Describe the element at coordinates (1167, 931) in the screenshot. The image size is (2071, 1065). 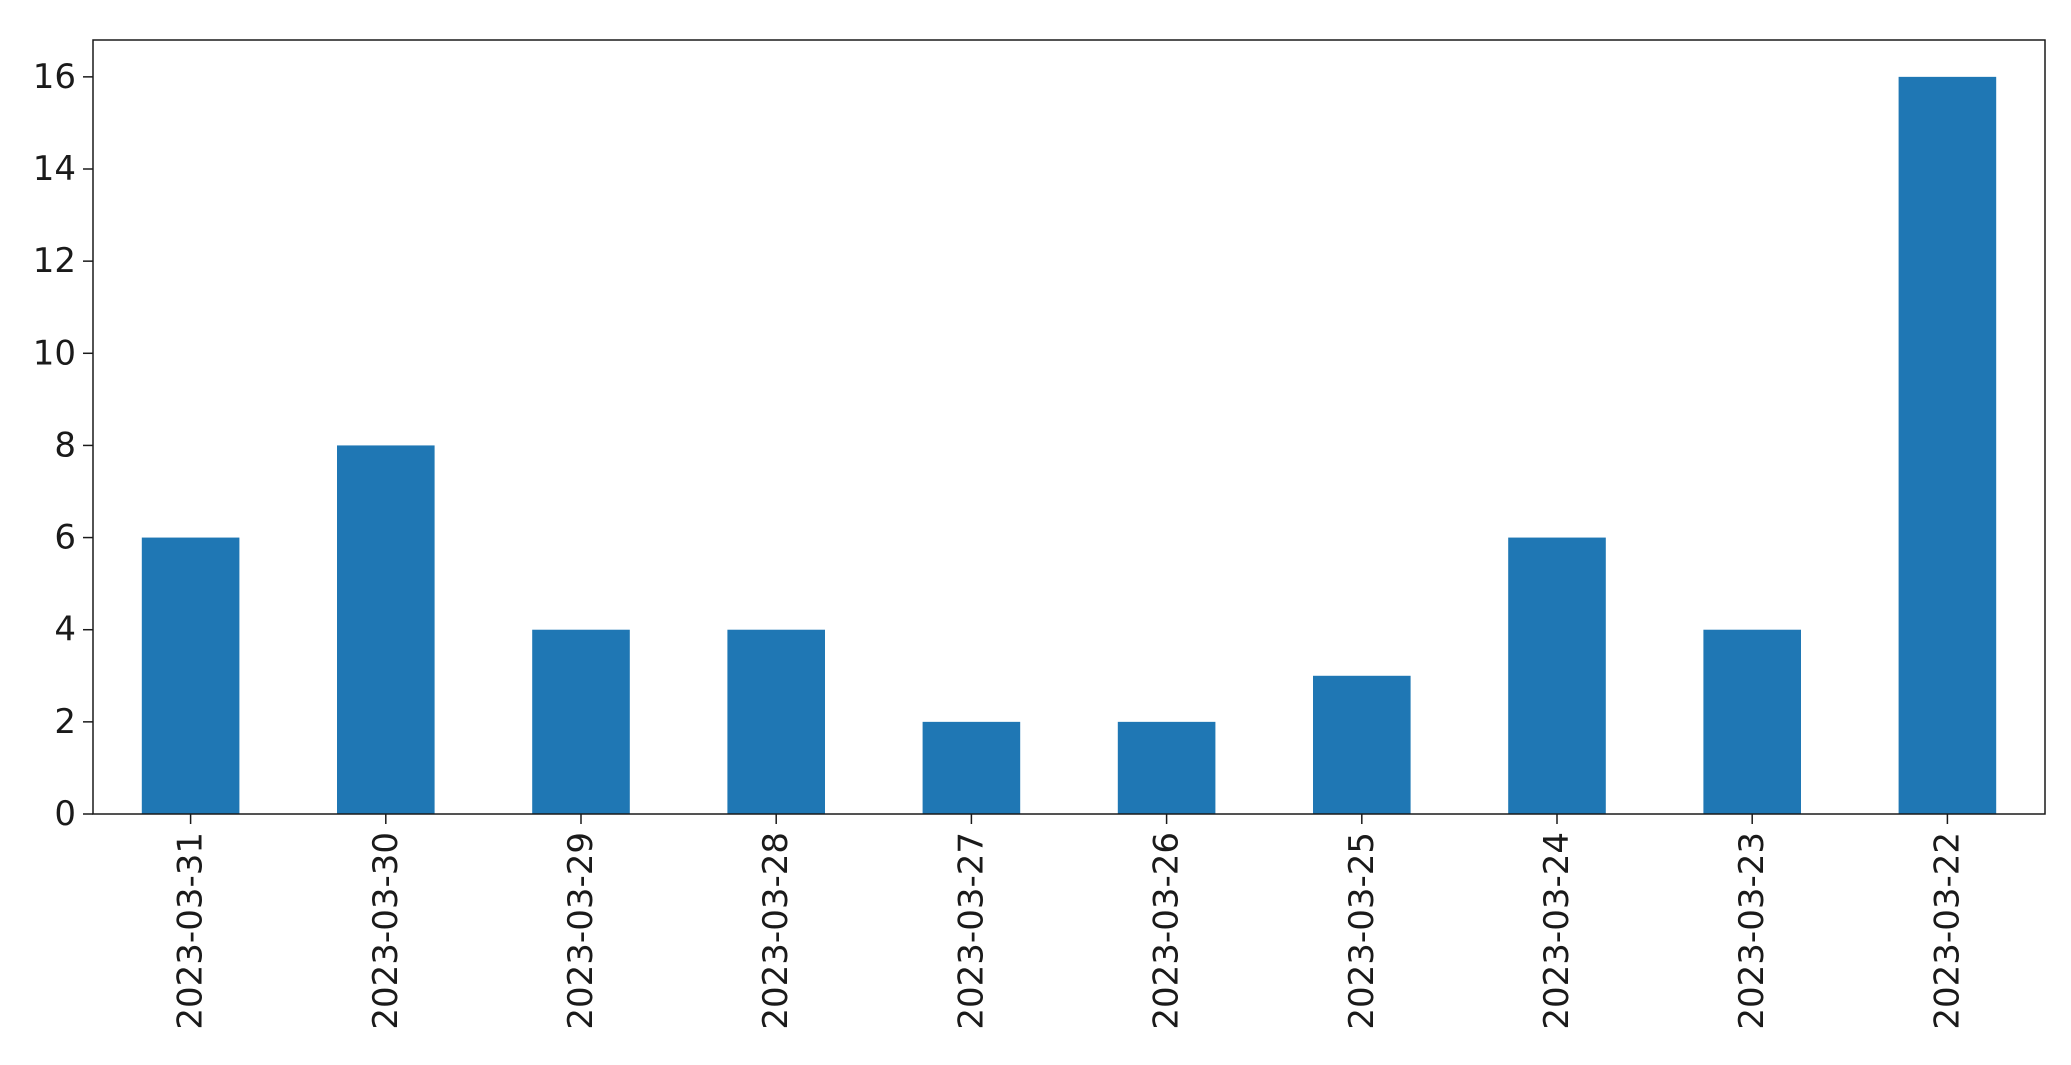
I see `x-tick-label: 2023-03-26` at that location.